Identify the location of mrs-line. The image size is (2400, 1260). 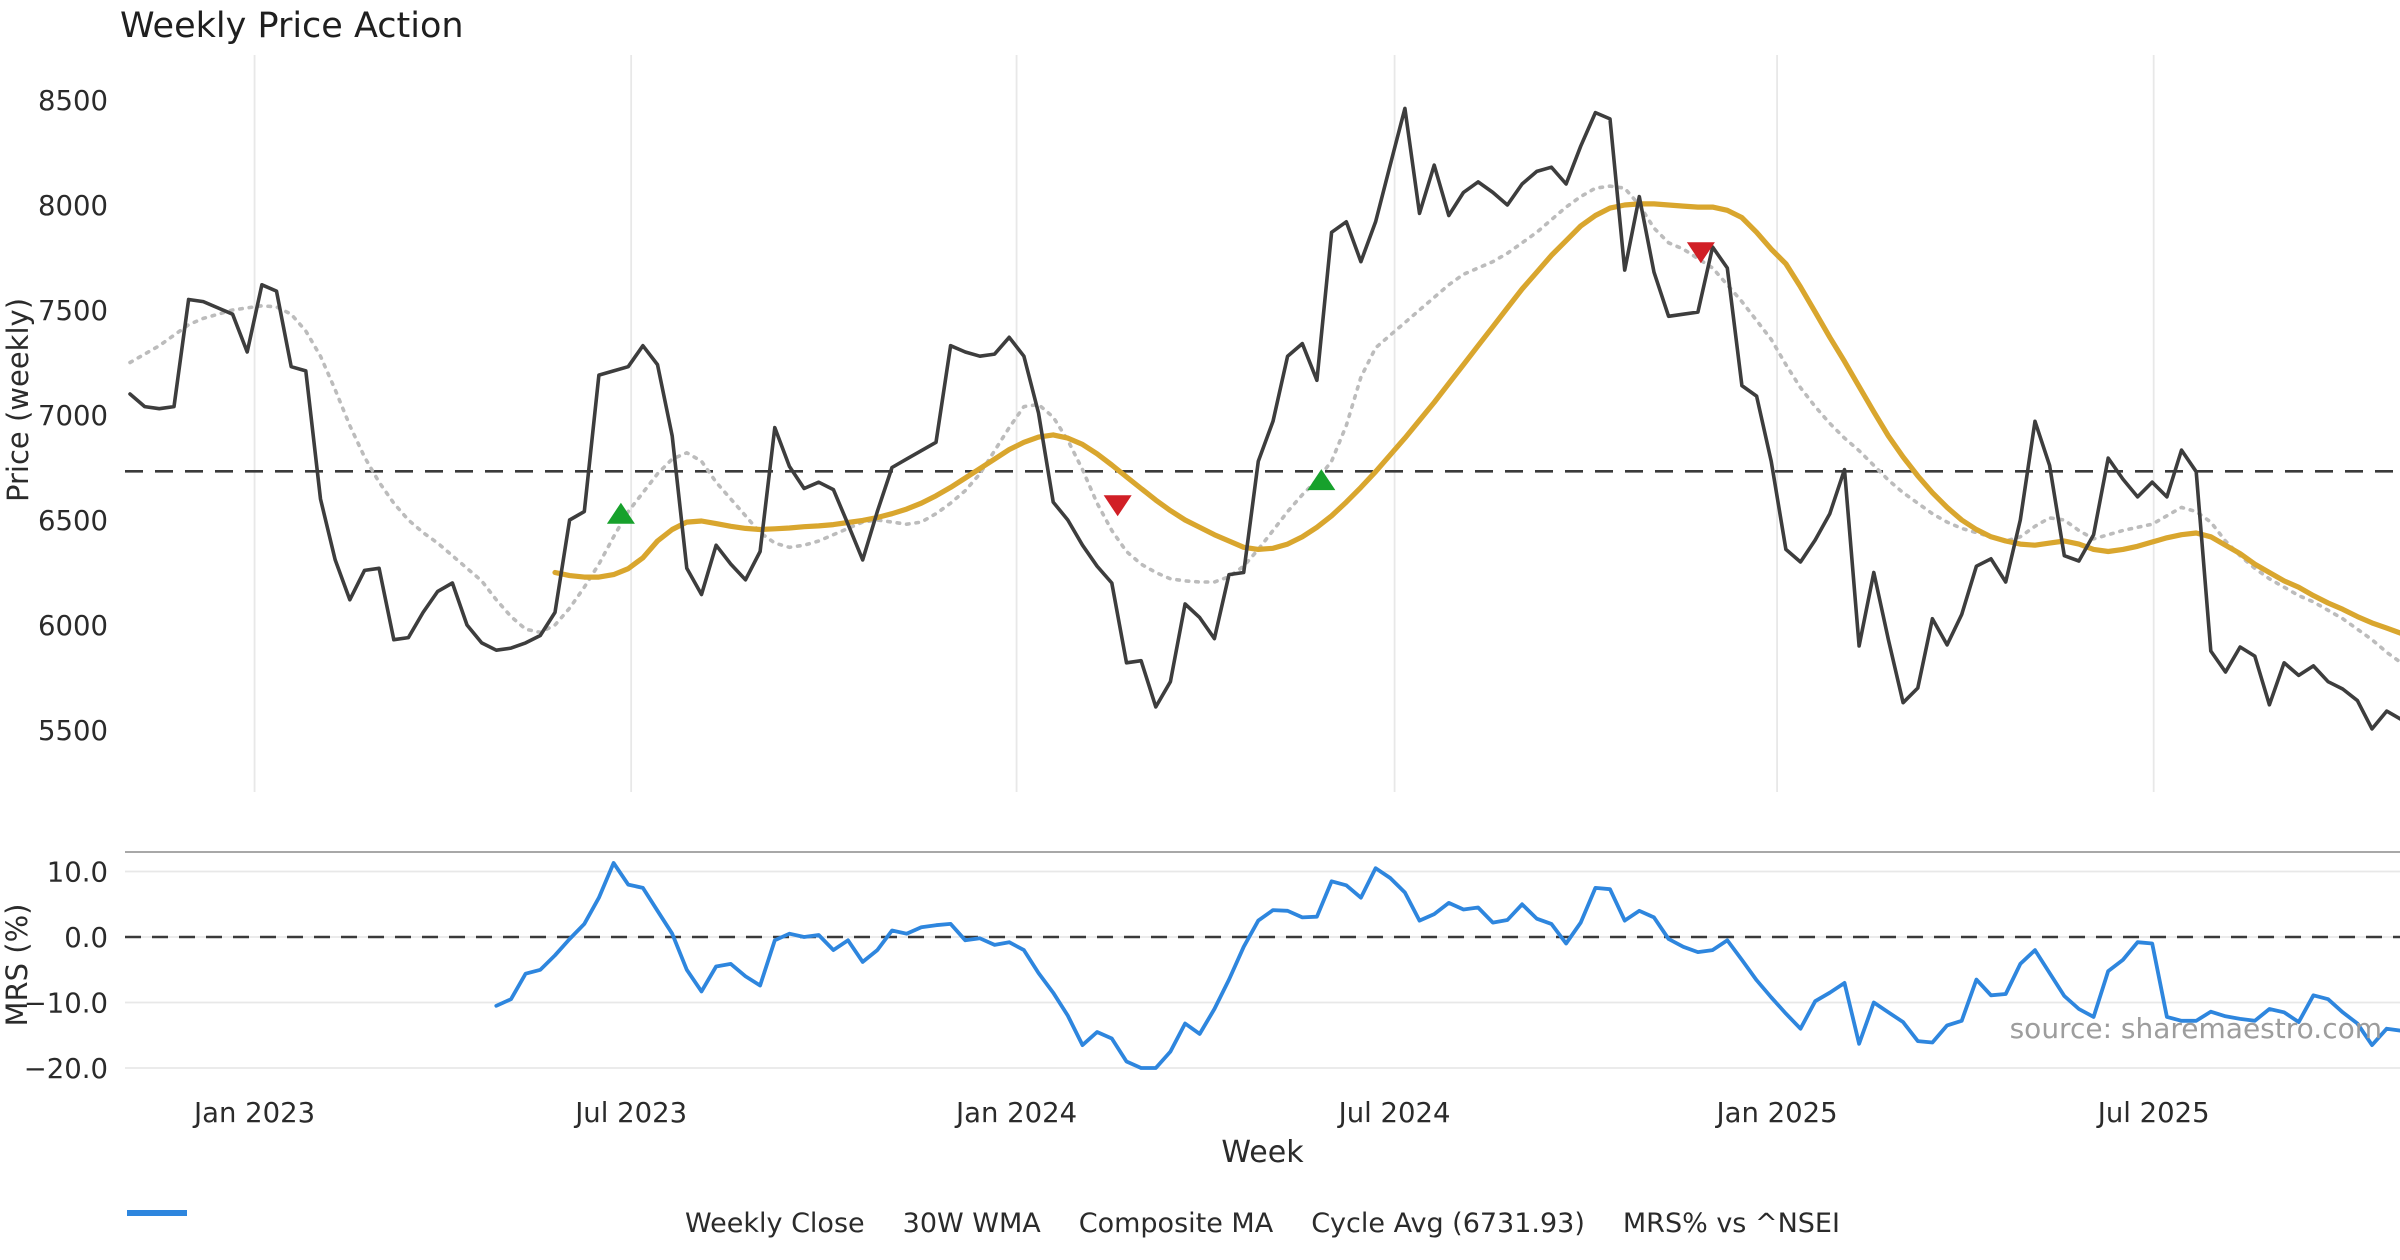
(1447, 965).